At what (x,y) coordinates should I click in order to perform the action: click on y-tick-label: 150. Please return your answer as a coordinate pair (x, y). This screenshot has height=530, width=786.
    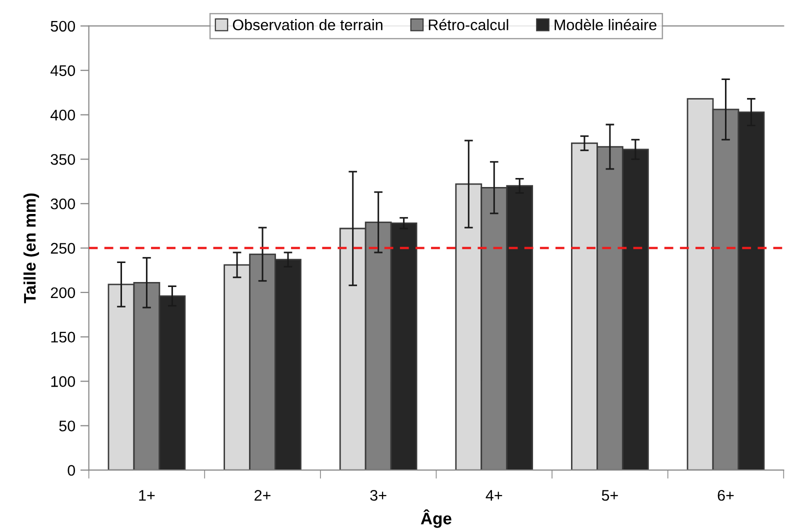
    Looking at the image, I should click on (63, 337).